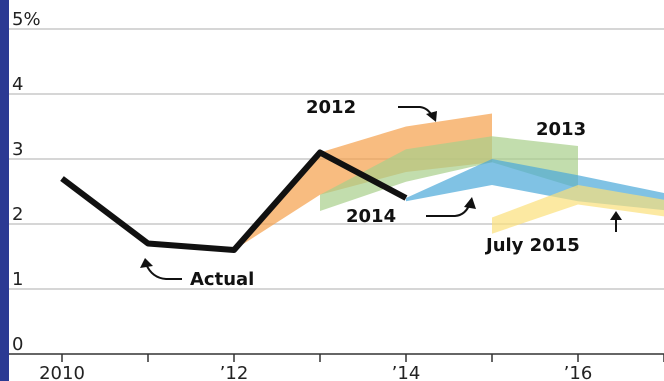 This screenshot has width=664, height=381. Describe the element at coordinates (532, 245) in the screenshot. I see `annotation-july-2015-label: July 2015` at that location.